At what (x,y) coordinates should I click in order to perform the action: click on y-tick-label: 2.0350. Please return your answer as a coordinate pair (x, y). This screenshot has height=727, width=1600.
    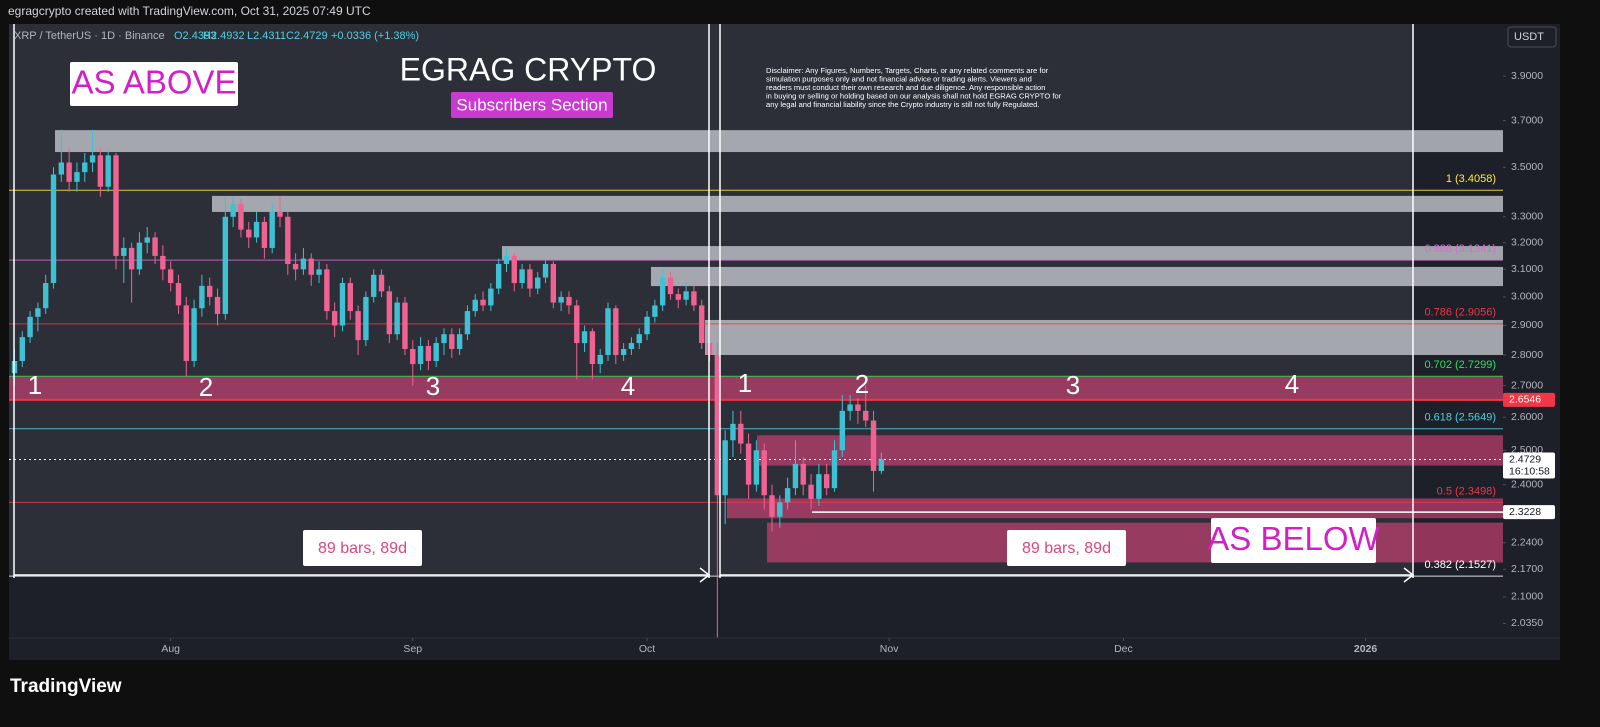
    Looking at the image, I should click on (1527, 623).